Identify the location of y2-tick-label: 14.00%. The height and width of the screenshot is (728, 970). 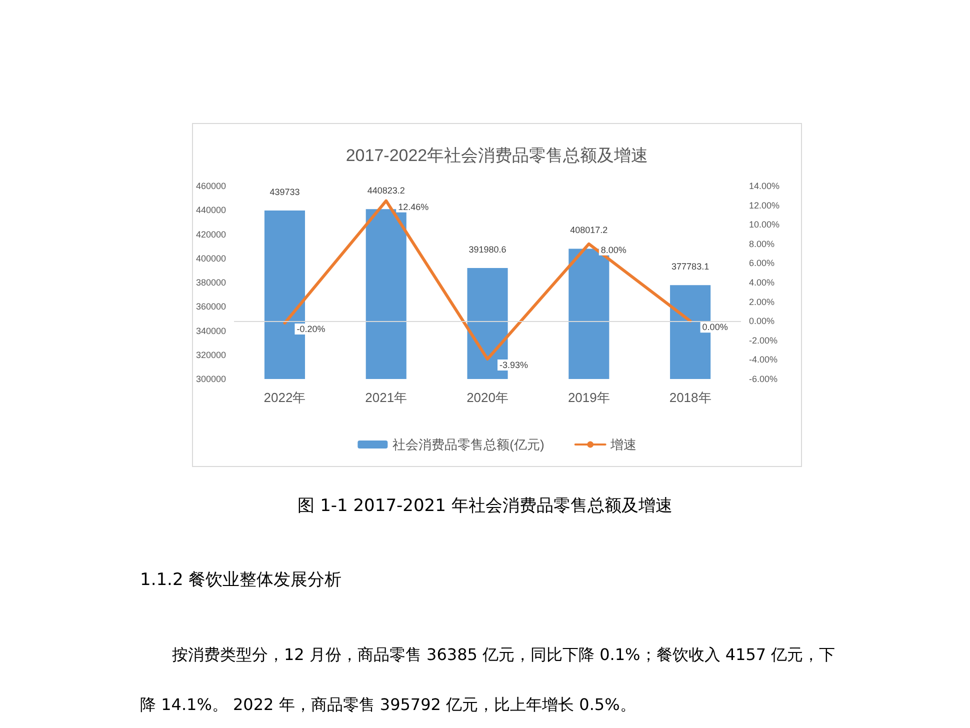
(764, 186).